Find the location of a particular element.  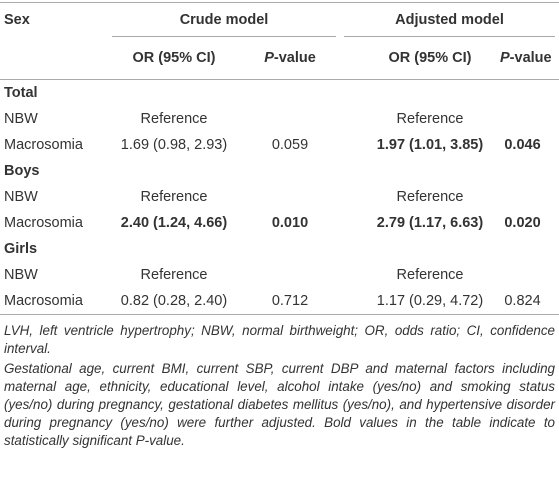

section-row: Total is located at coordinates (279, 93).